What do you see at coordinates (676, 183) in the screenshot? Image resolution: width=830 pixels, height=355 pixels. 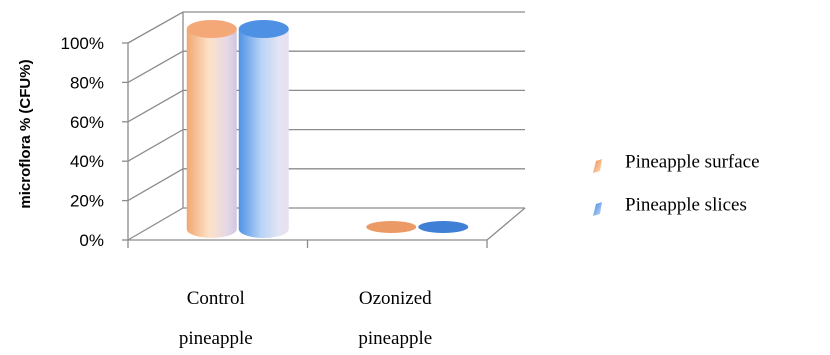 I see `legend: Pineapple surface Pineapple slices` at bounding box center [676, 183].